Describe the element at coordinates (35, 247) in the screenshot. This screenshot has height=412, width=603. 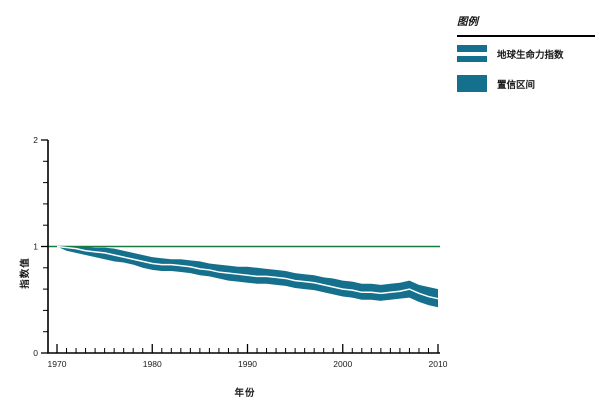
I see `y-tick-label: 1` at that location.